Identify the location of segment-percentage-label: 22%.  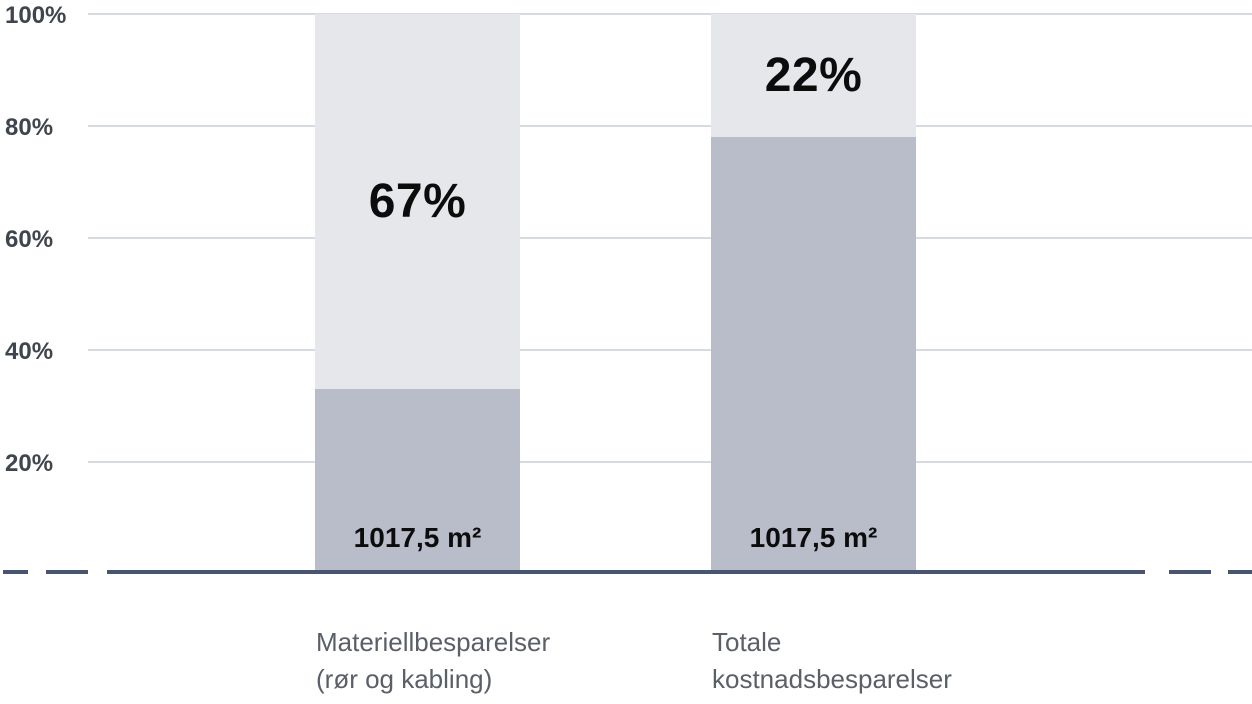
(813, 76).